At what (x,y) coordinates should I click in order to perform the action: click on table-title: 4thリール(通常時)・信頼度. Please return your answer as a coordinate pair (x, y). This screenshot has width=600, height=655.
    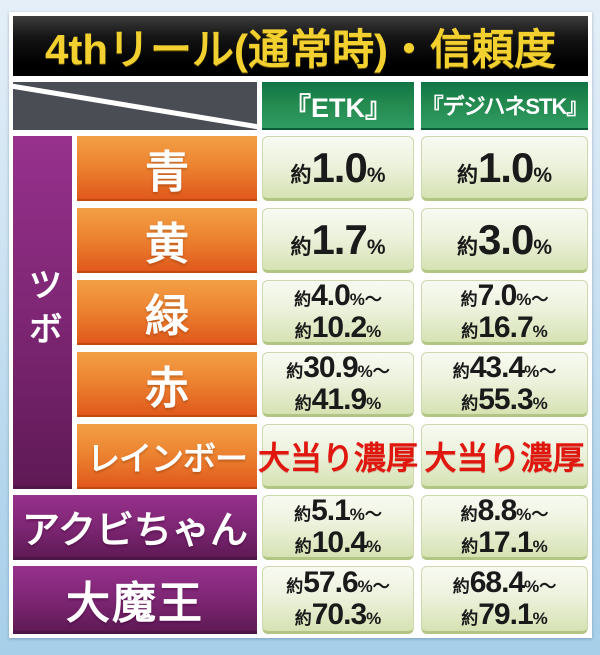
    Looking at the image, I should click on (300, 49).